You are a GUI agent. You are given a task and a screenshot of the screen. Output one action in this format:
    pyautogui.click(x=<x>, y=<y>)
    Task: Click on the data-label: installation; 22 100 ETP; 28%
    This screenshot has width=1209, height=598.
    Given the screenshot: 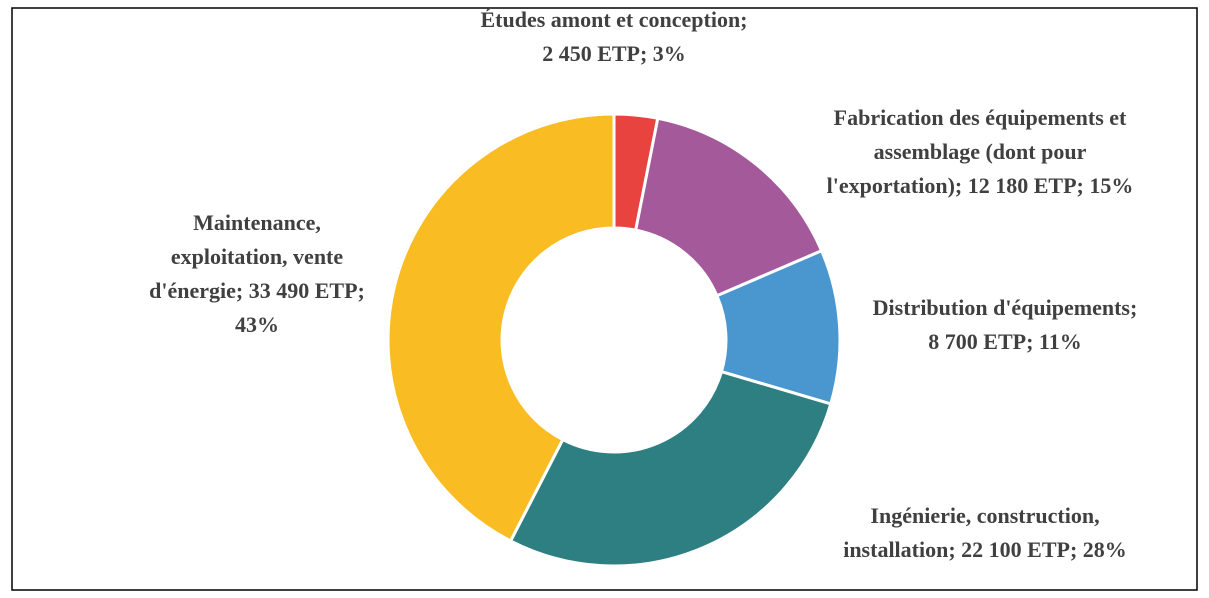 What is the action you would take?
    pyautogui.click(x=985, y=549)
    